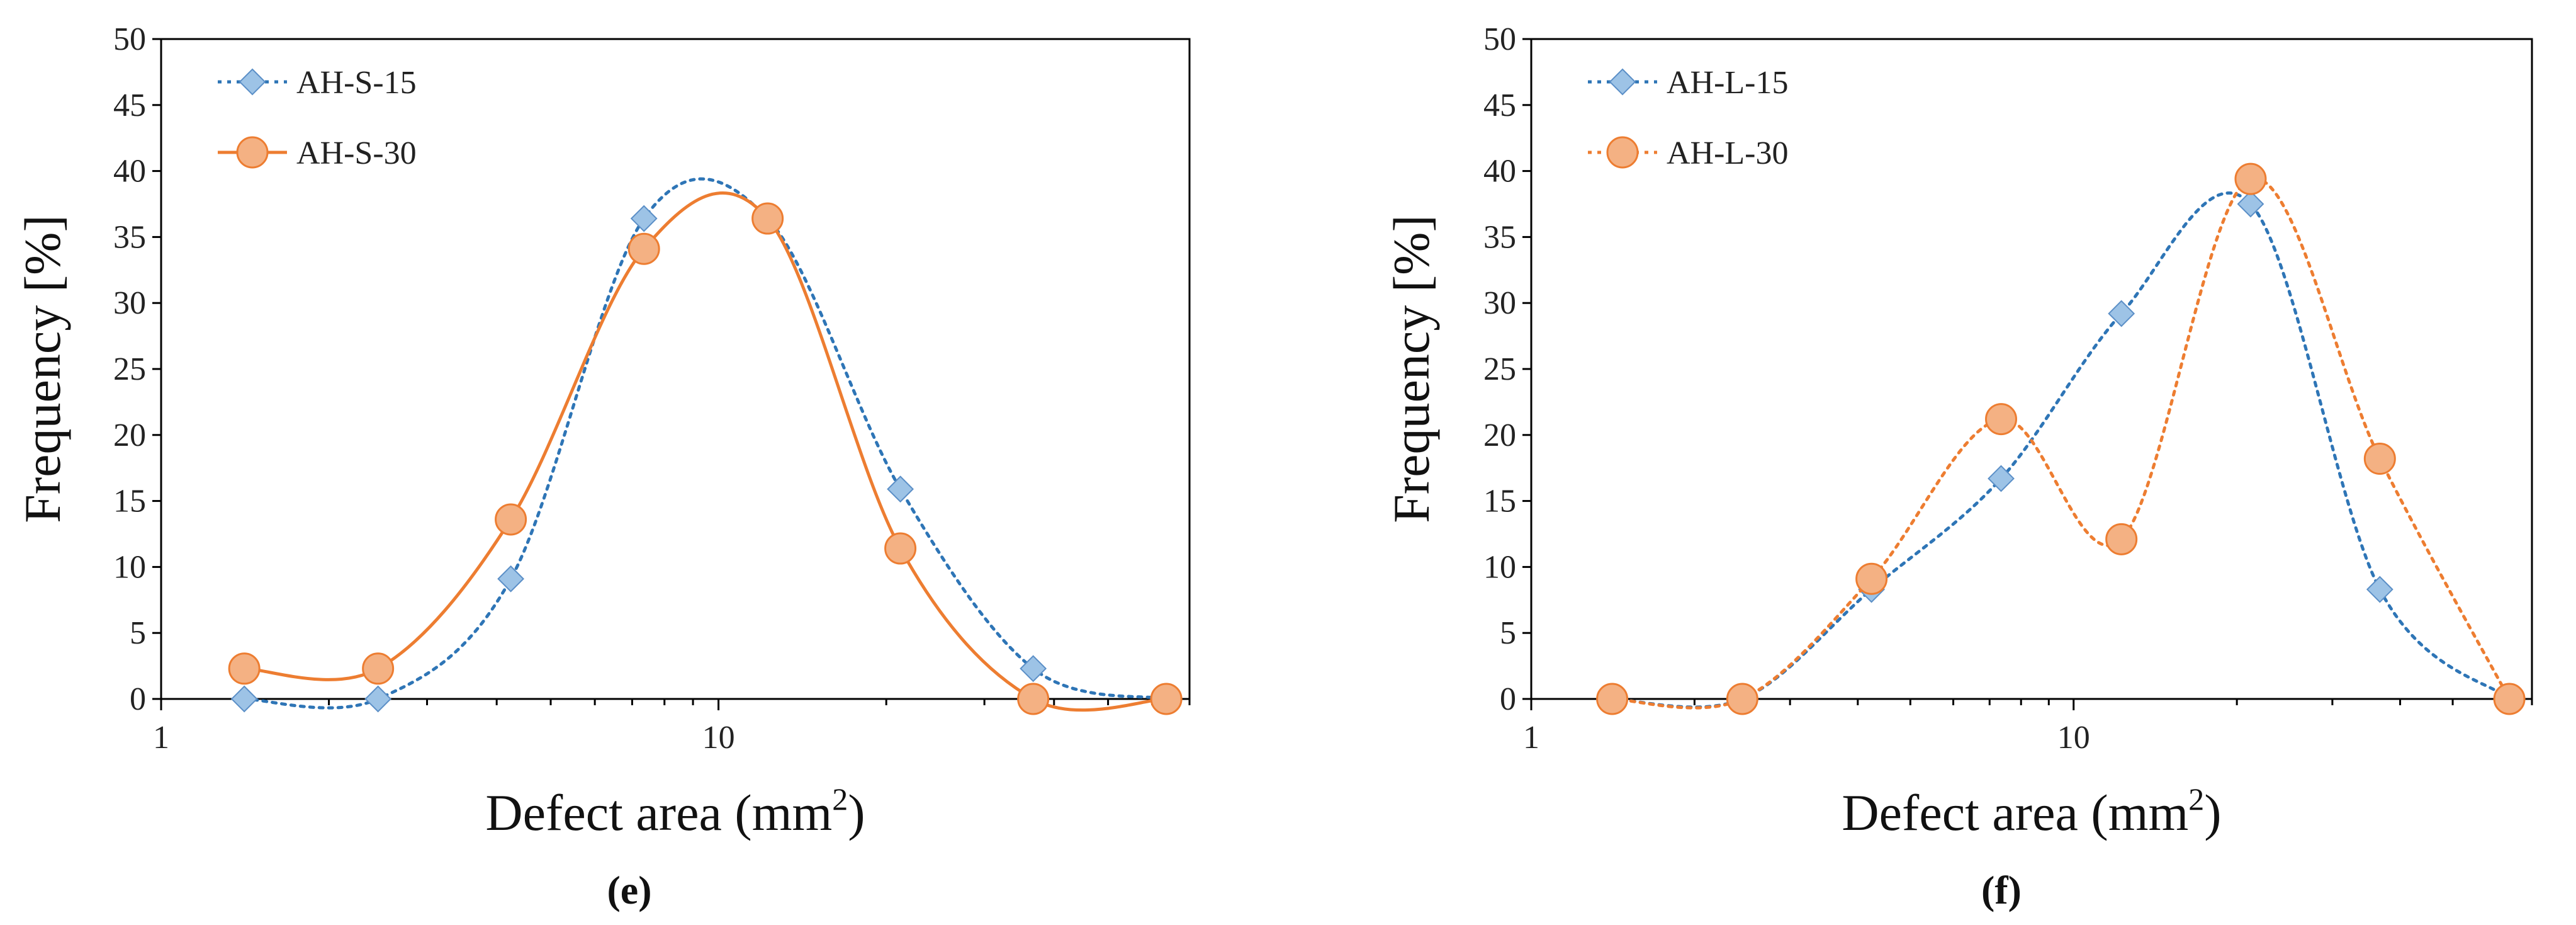 The height and width of the screenshot is (925, 2576). I want to click on legend-label: AH-L-15, so click(1728, 83).